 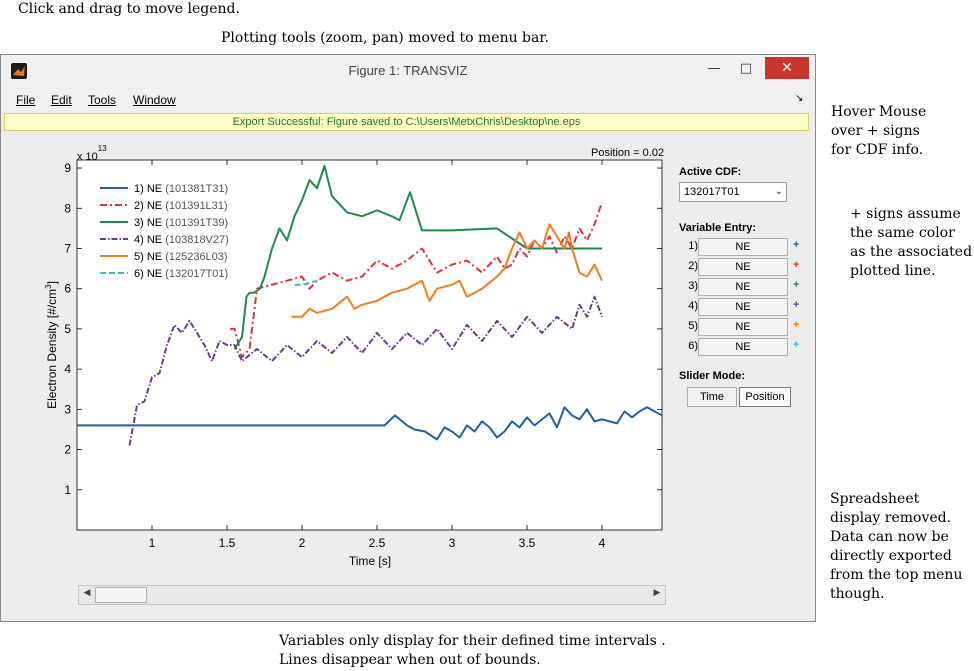 I want to click on y-tick-label: 5, so click(x=67, y=329).